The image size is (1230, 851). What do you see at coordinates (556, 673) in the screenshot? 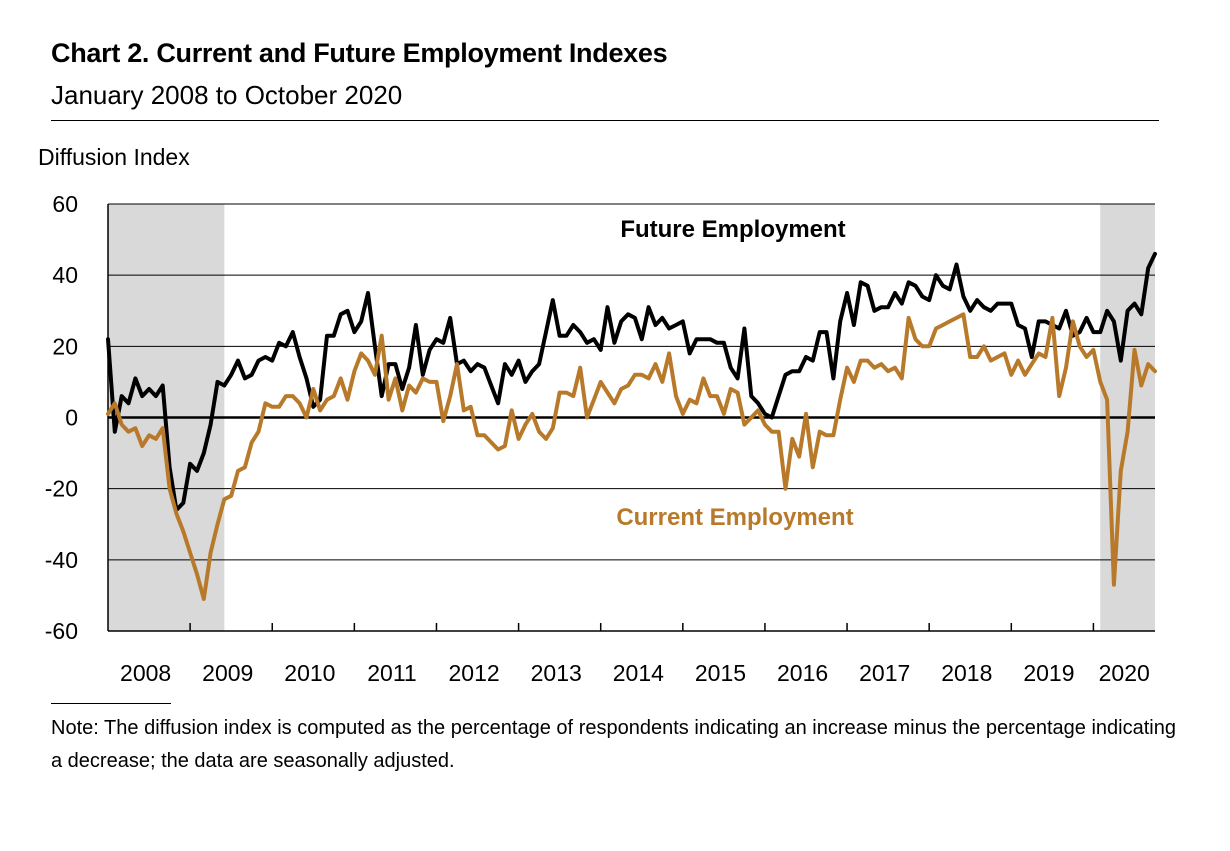
I see `x-tick-label: 2013` at bounding box center [556, 673].